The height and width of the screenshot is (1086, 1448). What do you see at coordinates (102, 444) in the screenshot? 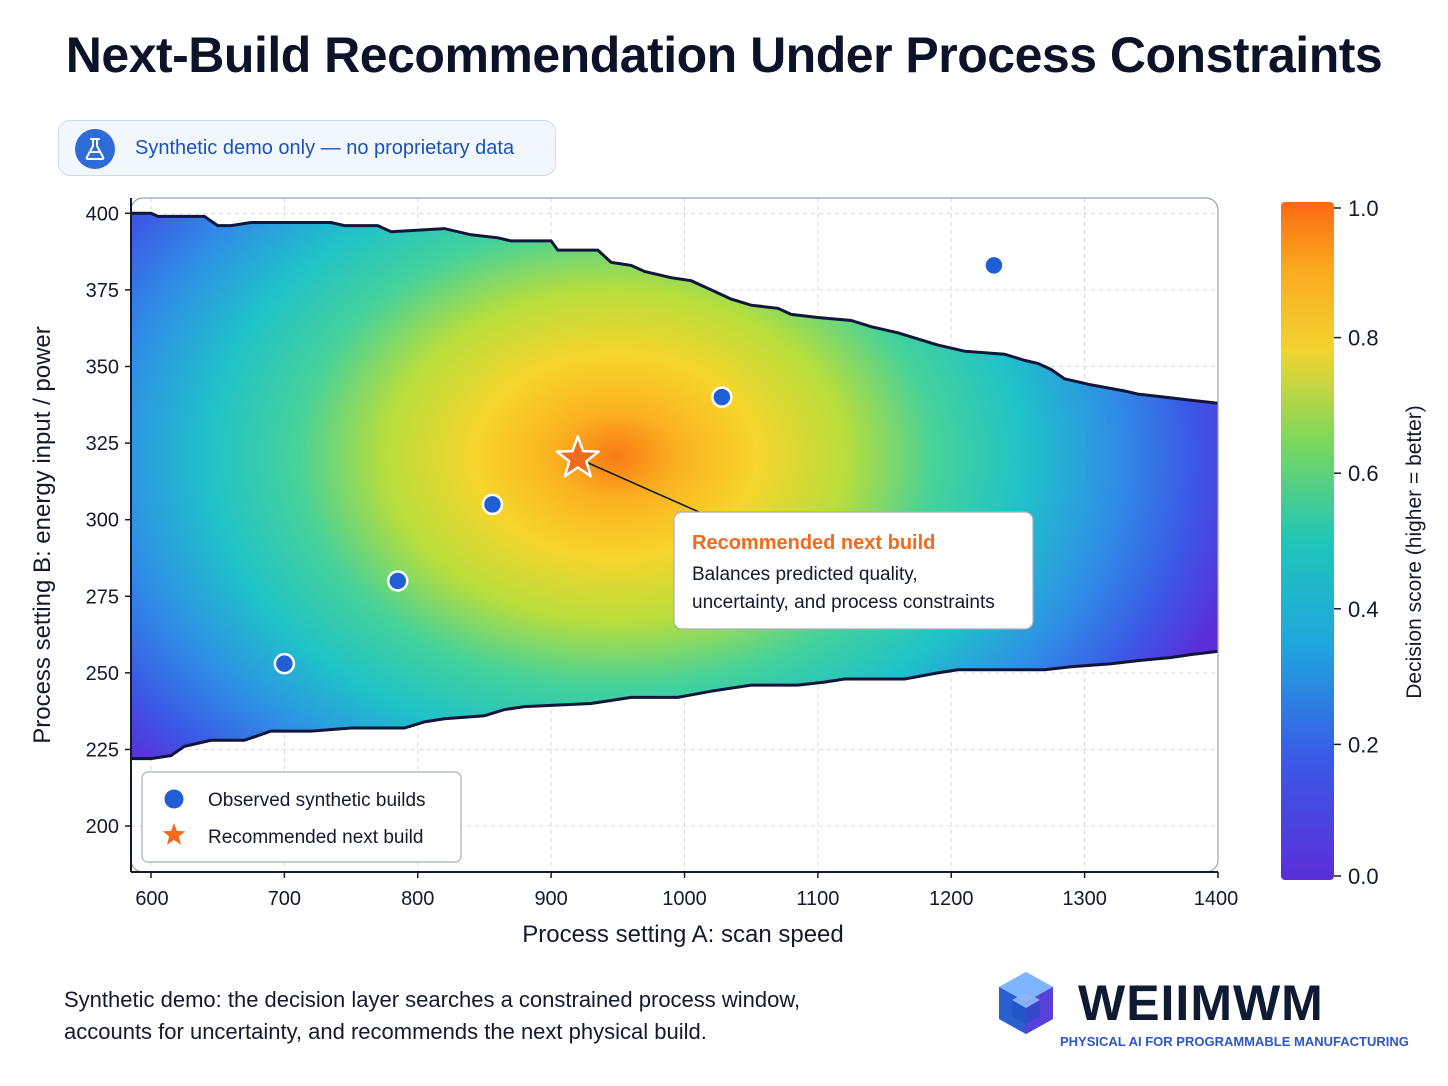
I see `y-tick-label: 325` at bounding box center [102, 444].